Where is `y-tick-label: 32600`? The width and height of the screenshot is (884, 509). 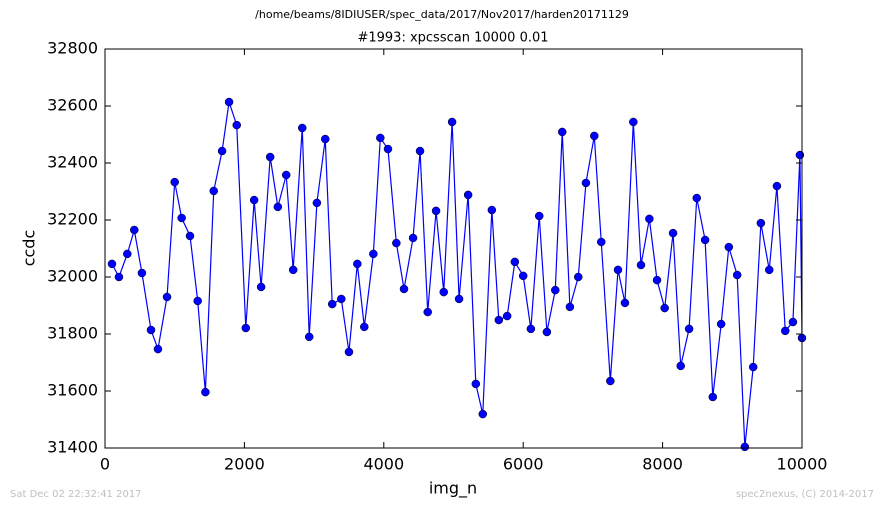 y-tick-label: 32600 is located at coordinates (72, 105).